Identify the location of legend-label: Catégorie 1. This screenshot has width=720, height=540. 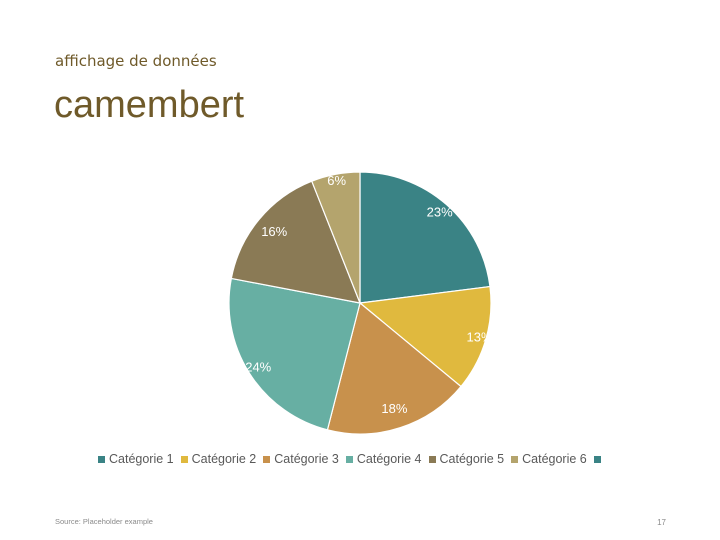
(141, 459).